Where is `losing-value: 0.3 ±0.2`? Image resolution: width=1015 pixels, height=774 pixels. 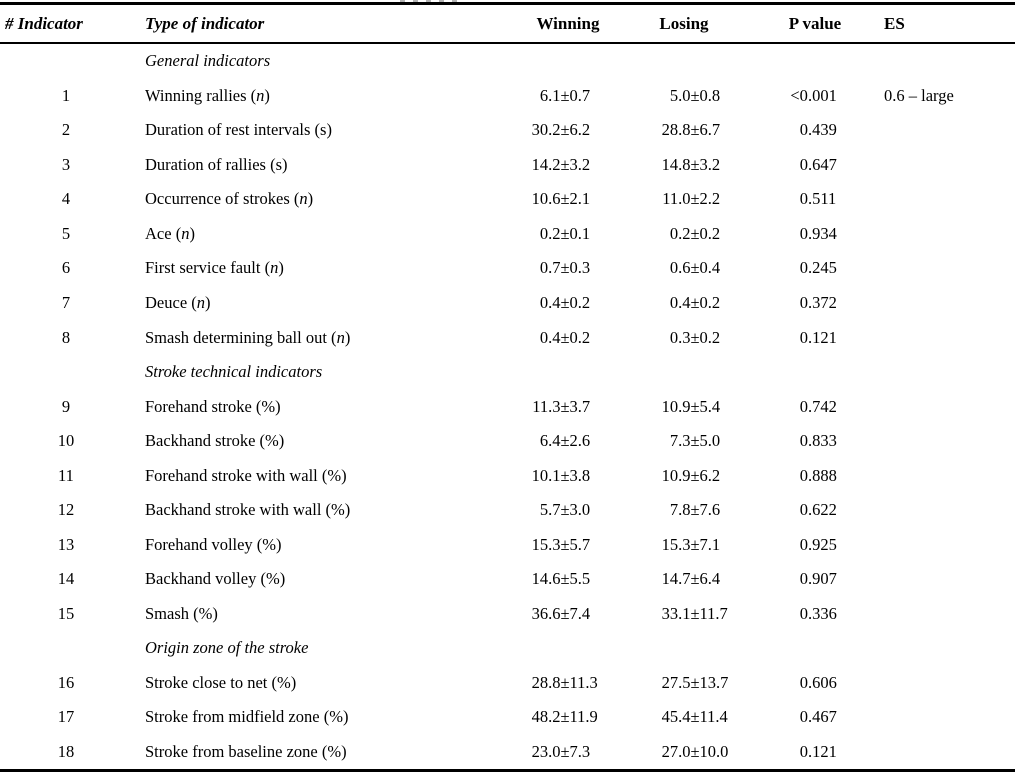 losing-value: 0.3 ±0.2 is located at coordinates (695, 338).